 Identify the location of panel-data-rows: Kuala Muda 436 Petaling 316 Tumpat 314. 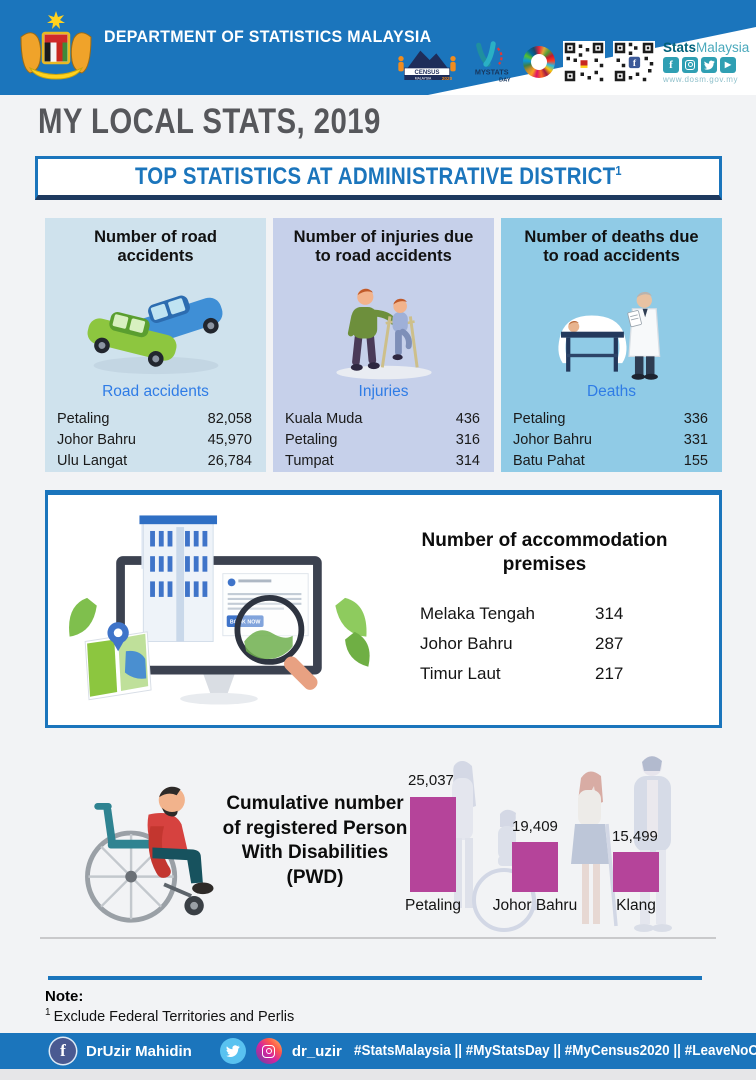
(383, 436).